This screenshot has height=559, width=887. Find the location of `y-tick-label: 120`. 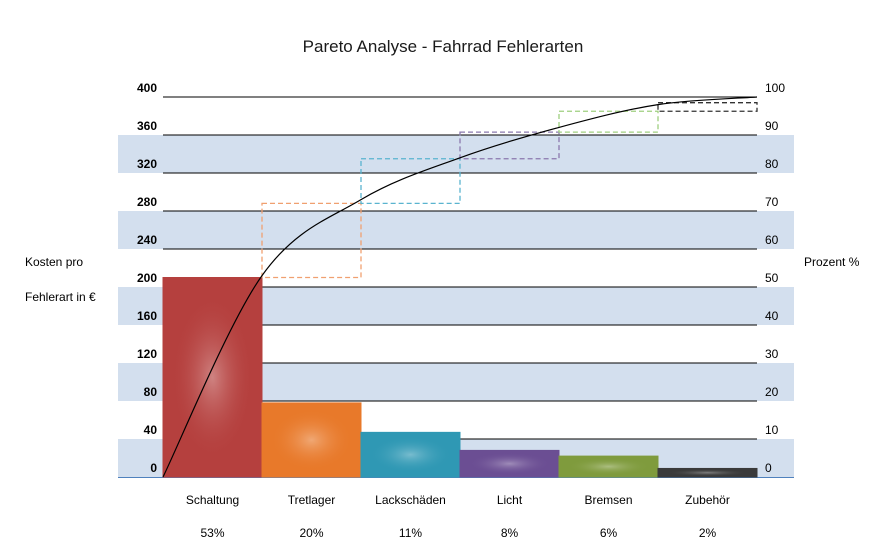

y-tick-label: 120 is located at coordinates (147, 354).